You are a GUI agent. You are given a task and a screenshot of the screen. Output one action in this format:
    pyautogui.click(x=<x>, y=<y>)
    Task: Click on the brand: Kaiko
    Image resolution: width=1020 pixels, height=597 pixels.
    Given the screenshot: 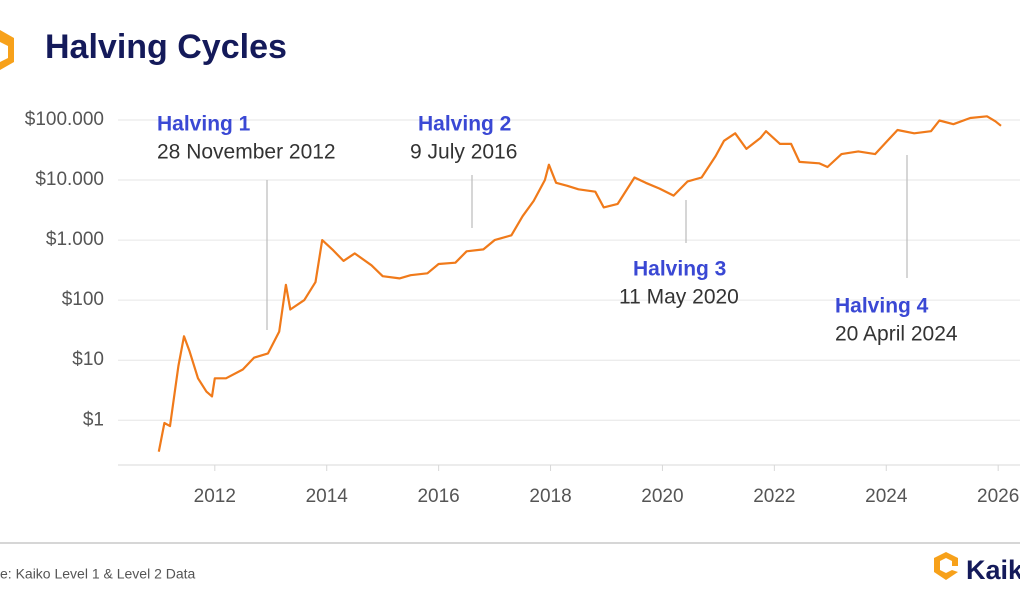 What is the action you would take?
    pyautogui.click(x=993, y=570)
    